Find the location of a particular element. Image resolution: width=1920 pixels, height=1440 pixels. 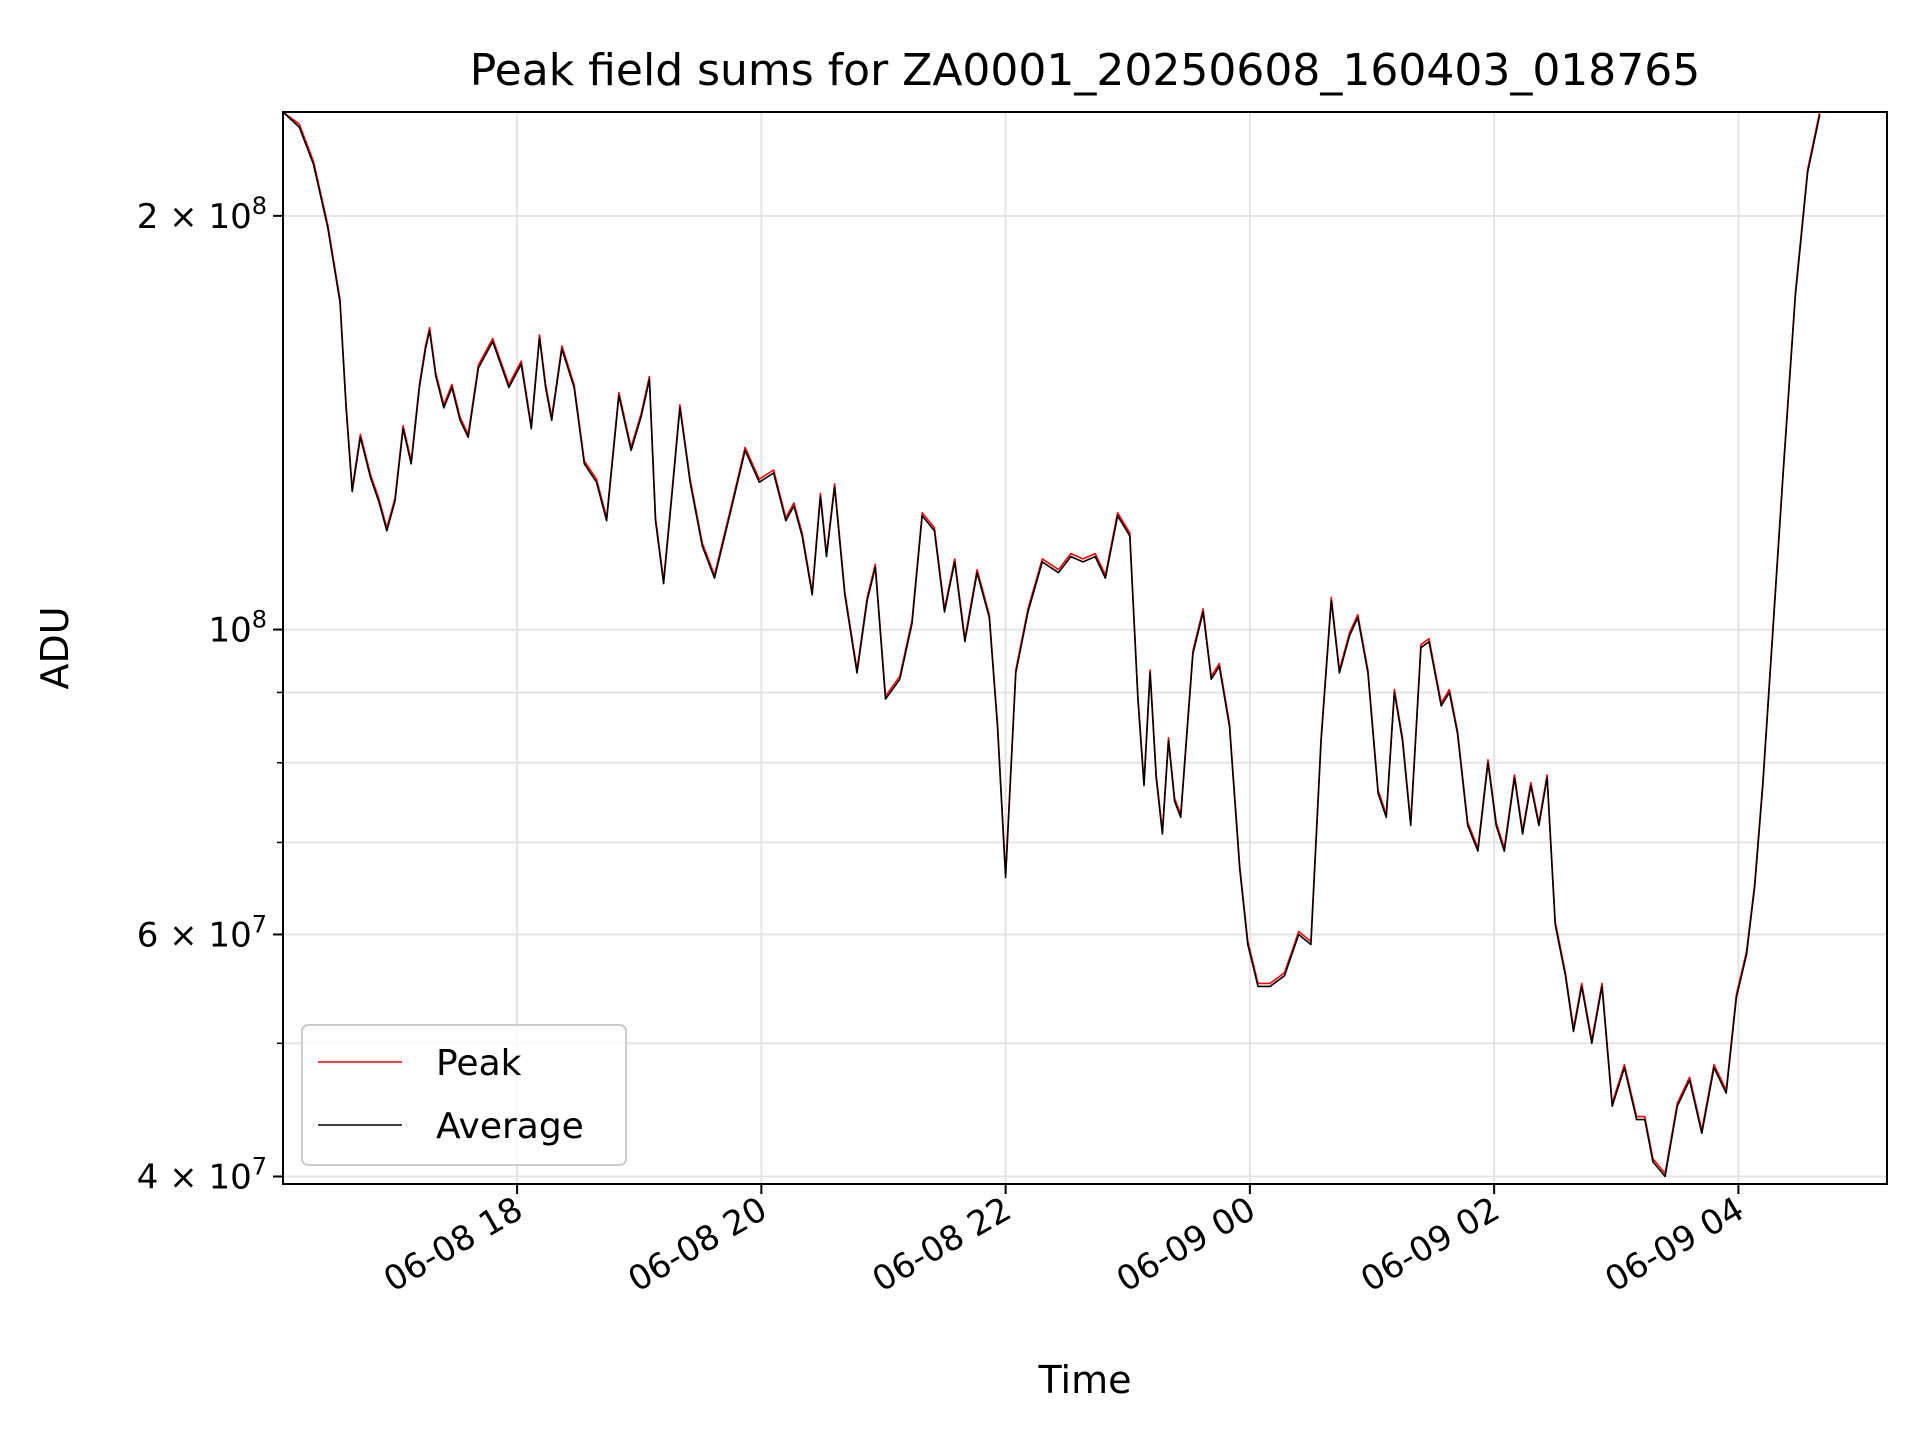

legend-average-label: Average is located at coordinates (510, 1126).